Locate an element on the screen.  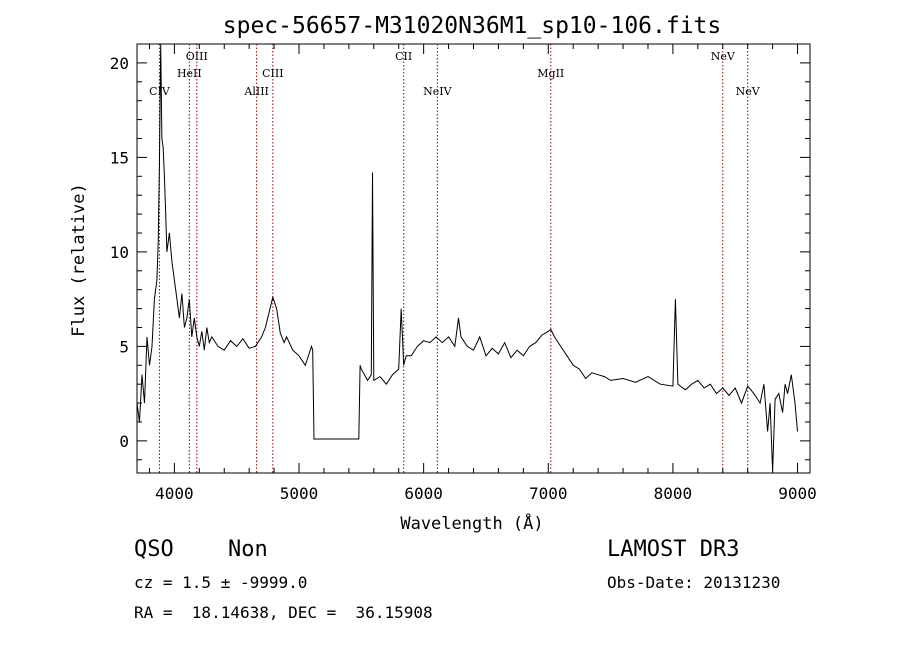
y-tick-label: 20 is located at coordinates (119, 63).